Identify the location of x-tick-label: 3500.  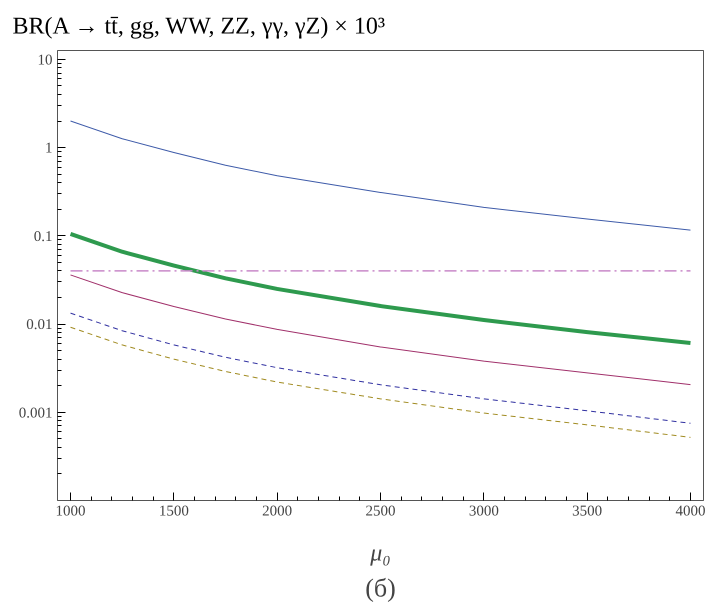
(587, 512).